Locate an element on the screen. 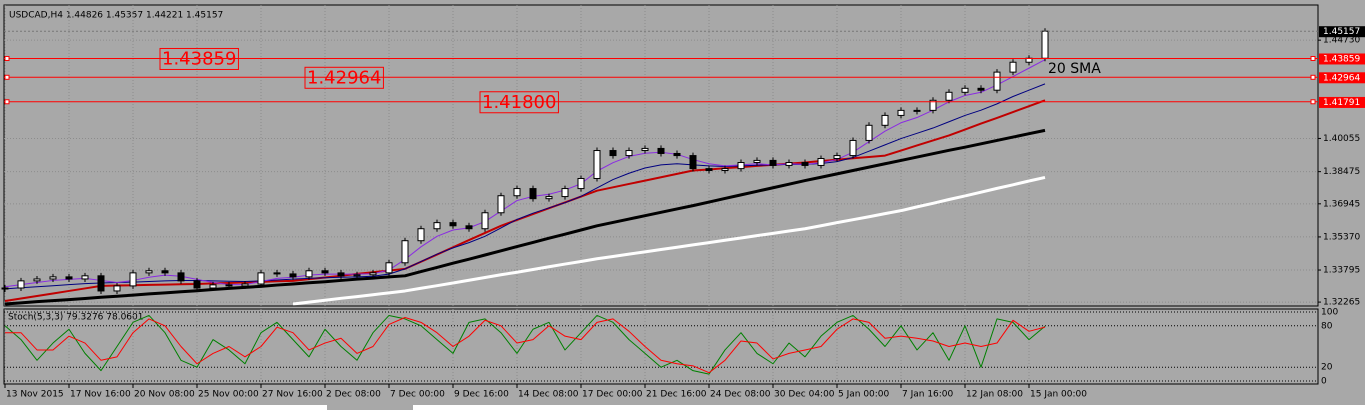 The height and width of the screenshot is (410, 1365). x-tick-label: 21 Dec 16:00 is located at coordinates (676, 395).